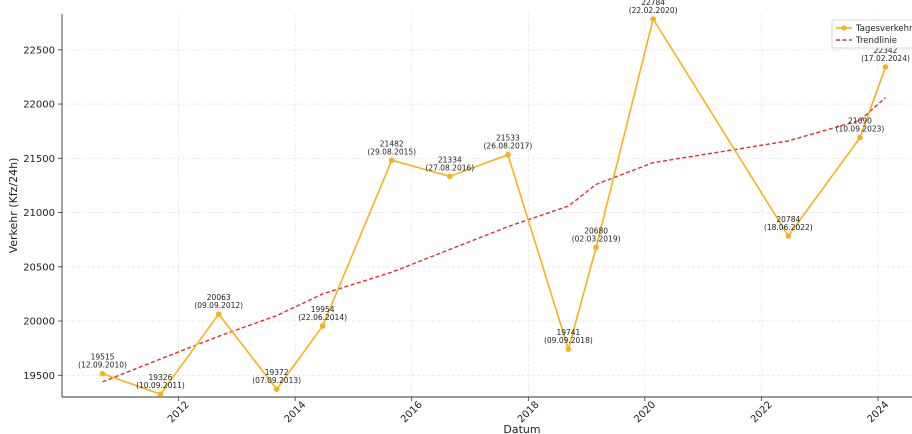  Describe the element at coordinates (521, 428) in the screenshot. I see `x-axis-title: Datum` at that location.